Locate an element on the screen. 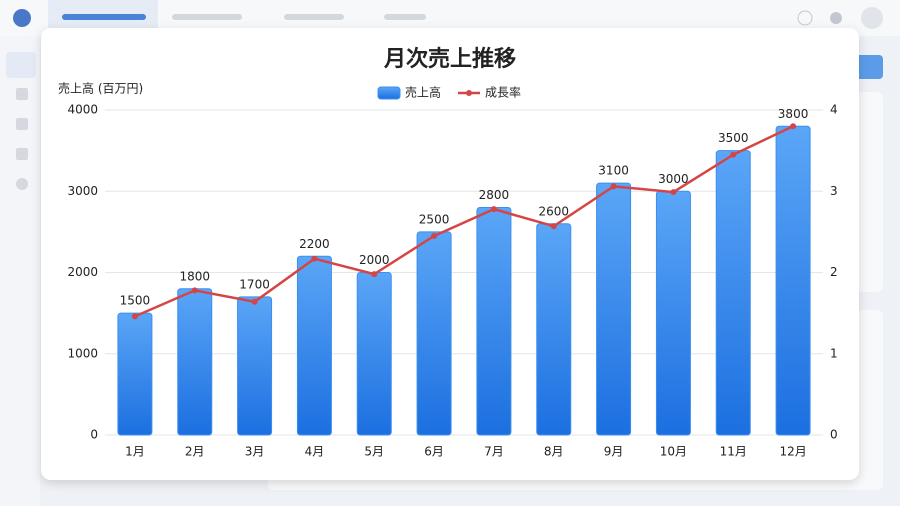 This screenshot has height=506, width=900. y-tick-label: 3000 is located at coordinates (82, 191).